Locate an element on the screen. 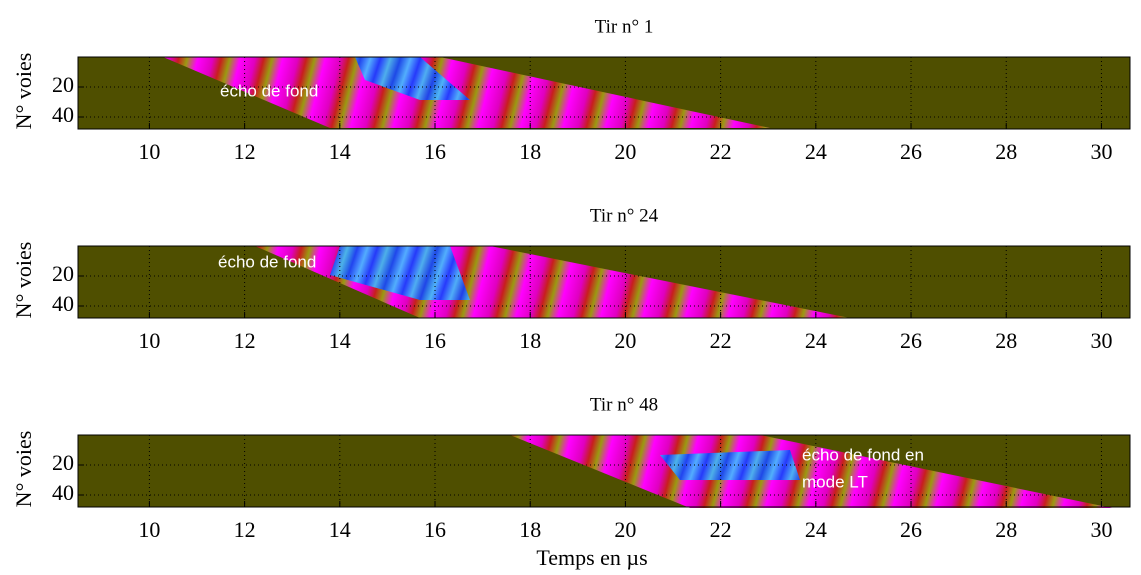 The image size is (1141, 575). chart-title: Tir n° 1 is located at coordinates (624, 26).